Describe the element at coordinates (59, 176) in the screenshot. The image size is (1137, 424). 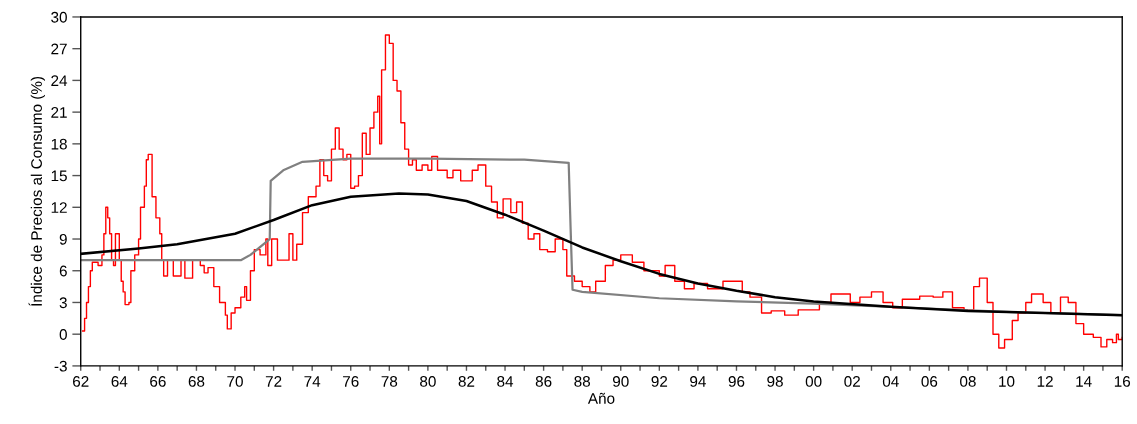
I see `y-tick-label: 15` at that location.